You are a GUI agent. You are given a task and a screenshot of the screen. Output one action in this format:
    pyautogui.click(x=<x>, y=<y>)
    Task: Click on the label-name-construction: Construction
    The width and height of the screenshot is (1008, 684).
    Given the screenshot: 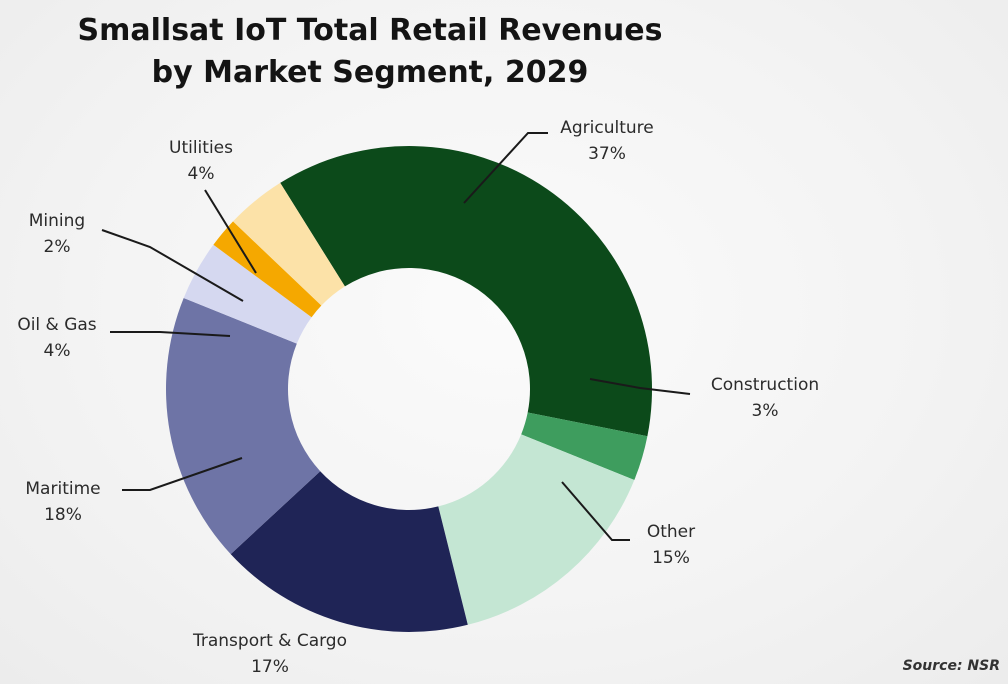 What is the action you would take?
    pyautogui.click(x=765, y=385)
    